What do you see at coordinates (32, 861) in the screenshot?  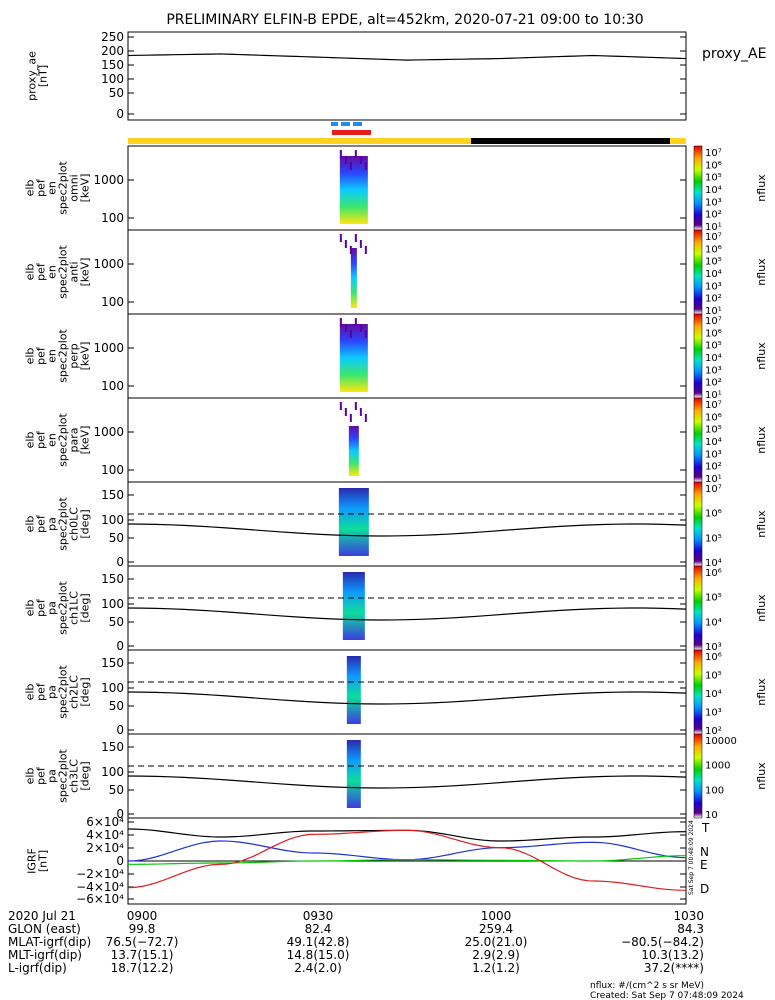 I see `y-label-line: IGRF` at bounding box center [32, 861].